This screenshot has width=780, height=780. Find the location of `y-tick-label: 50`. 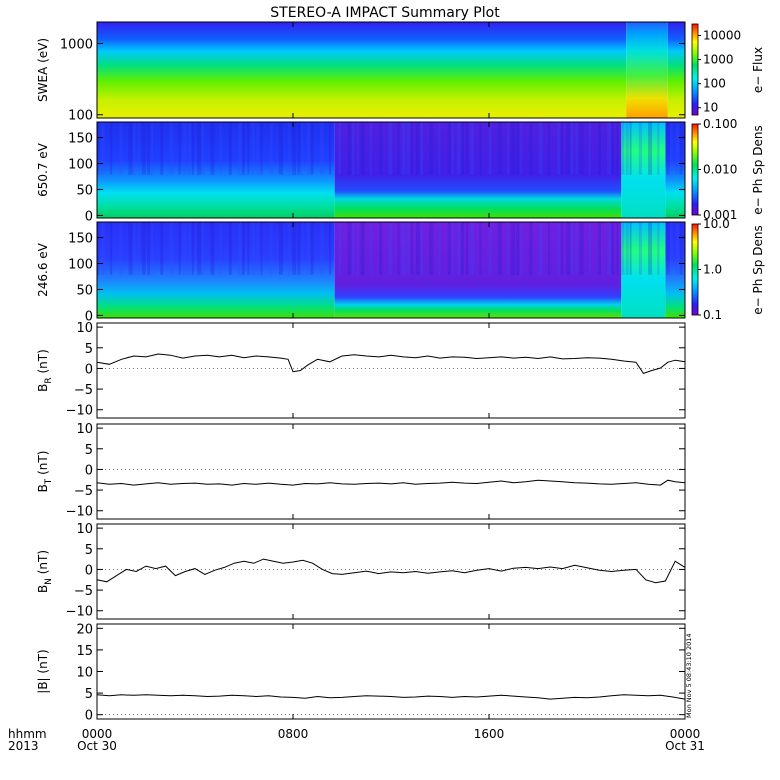

y-tick-label: 50 is located at coordinates (84, 290).